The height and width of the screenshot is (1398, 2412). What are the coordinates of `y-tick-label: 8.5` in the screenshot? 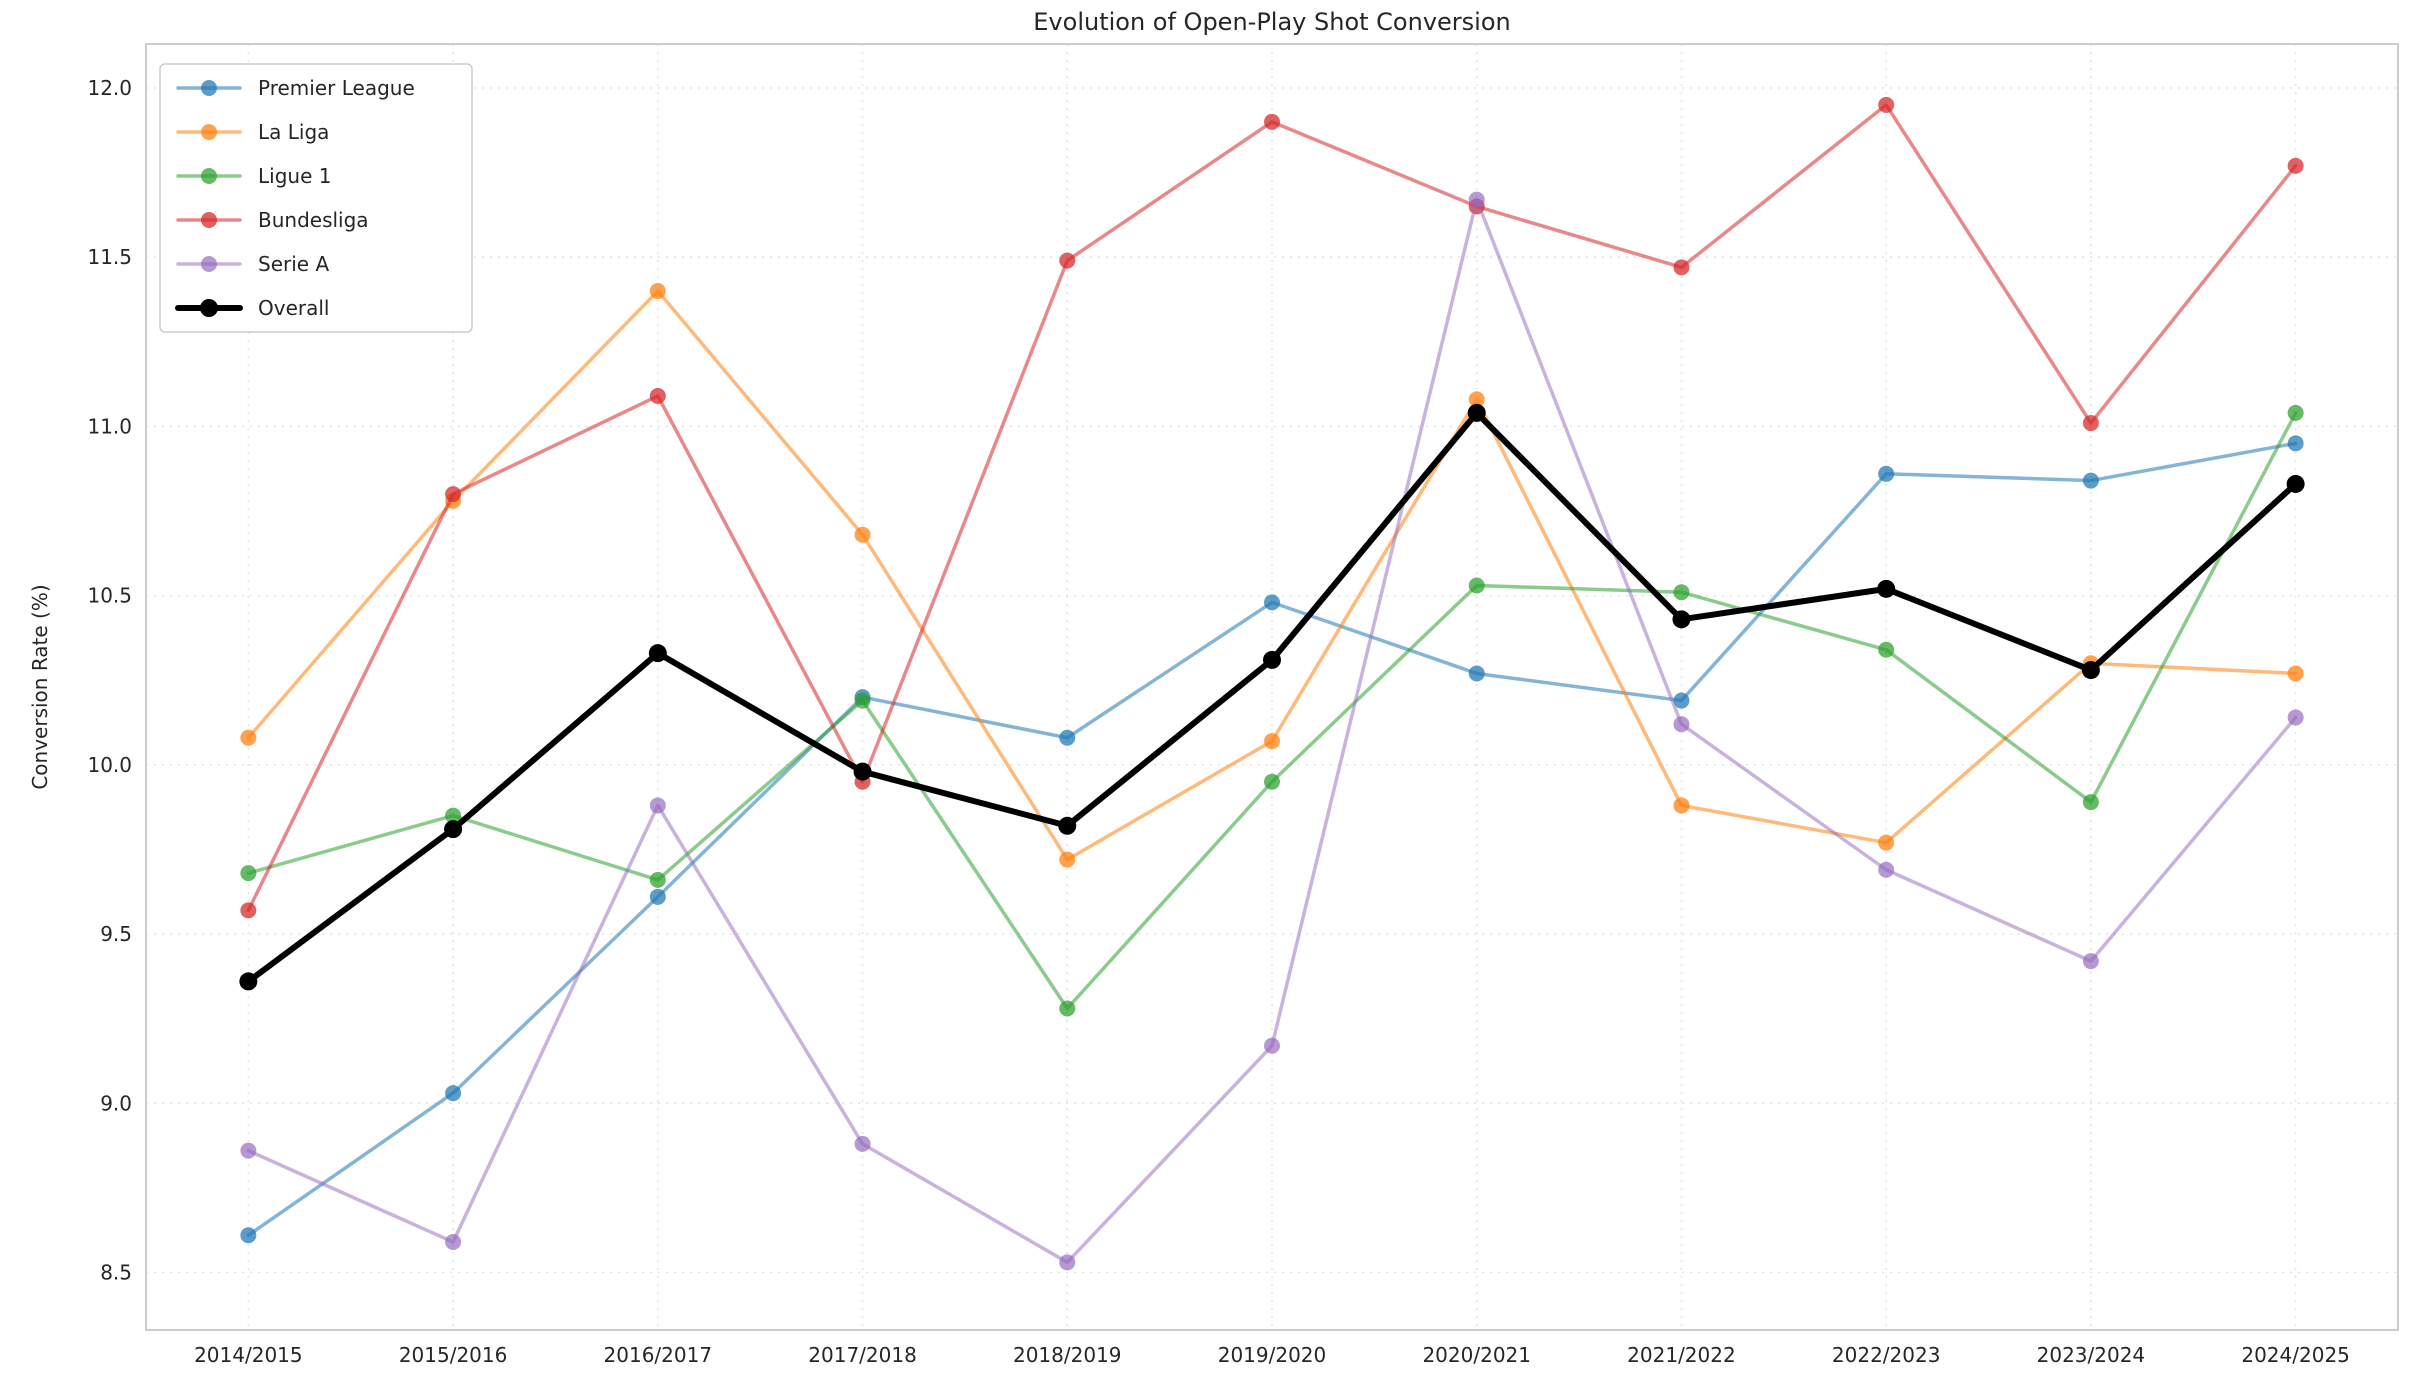 It's located at (116, 1272).